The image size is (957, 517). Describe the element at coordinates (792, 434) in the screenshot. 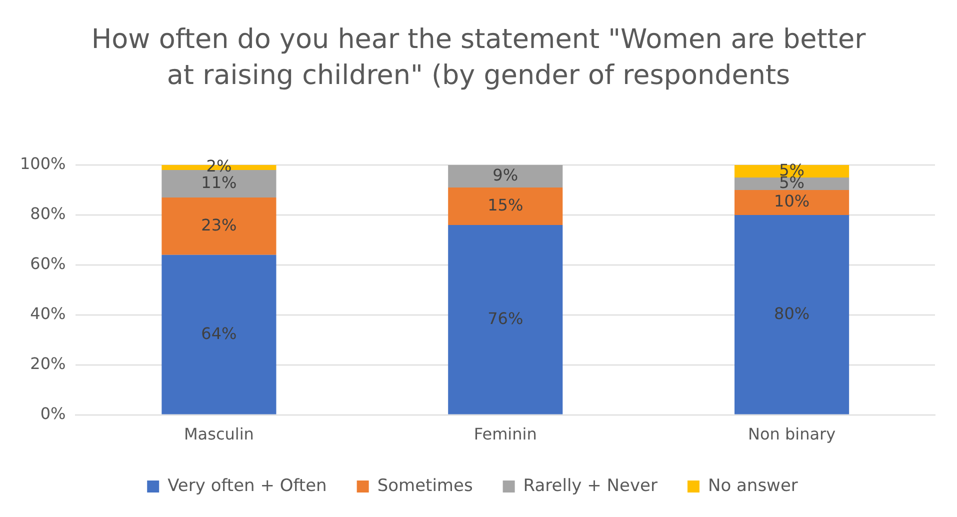

I see `x-tick-label: Non binary` at that location.